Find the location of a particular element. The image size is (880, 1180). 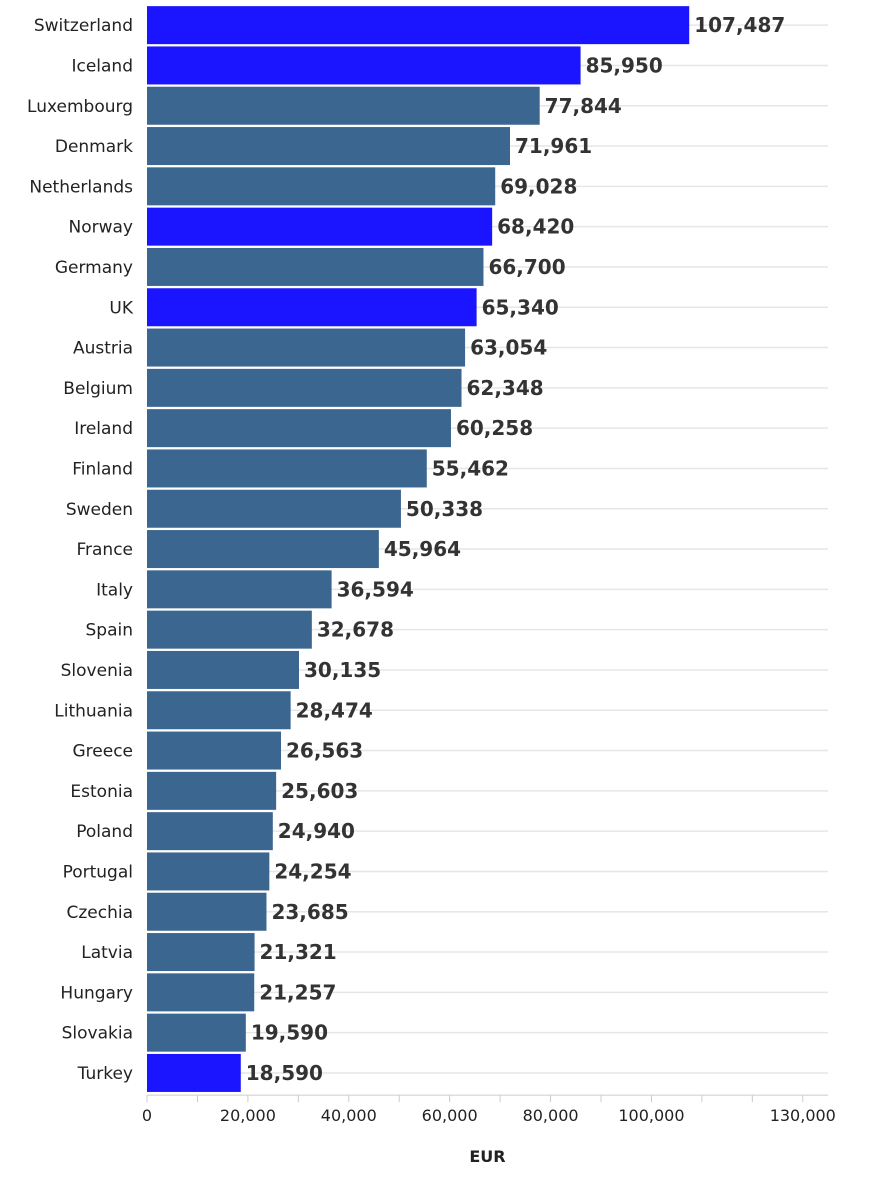

category-label-finland: Finland is located at coordinates (102, 469).